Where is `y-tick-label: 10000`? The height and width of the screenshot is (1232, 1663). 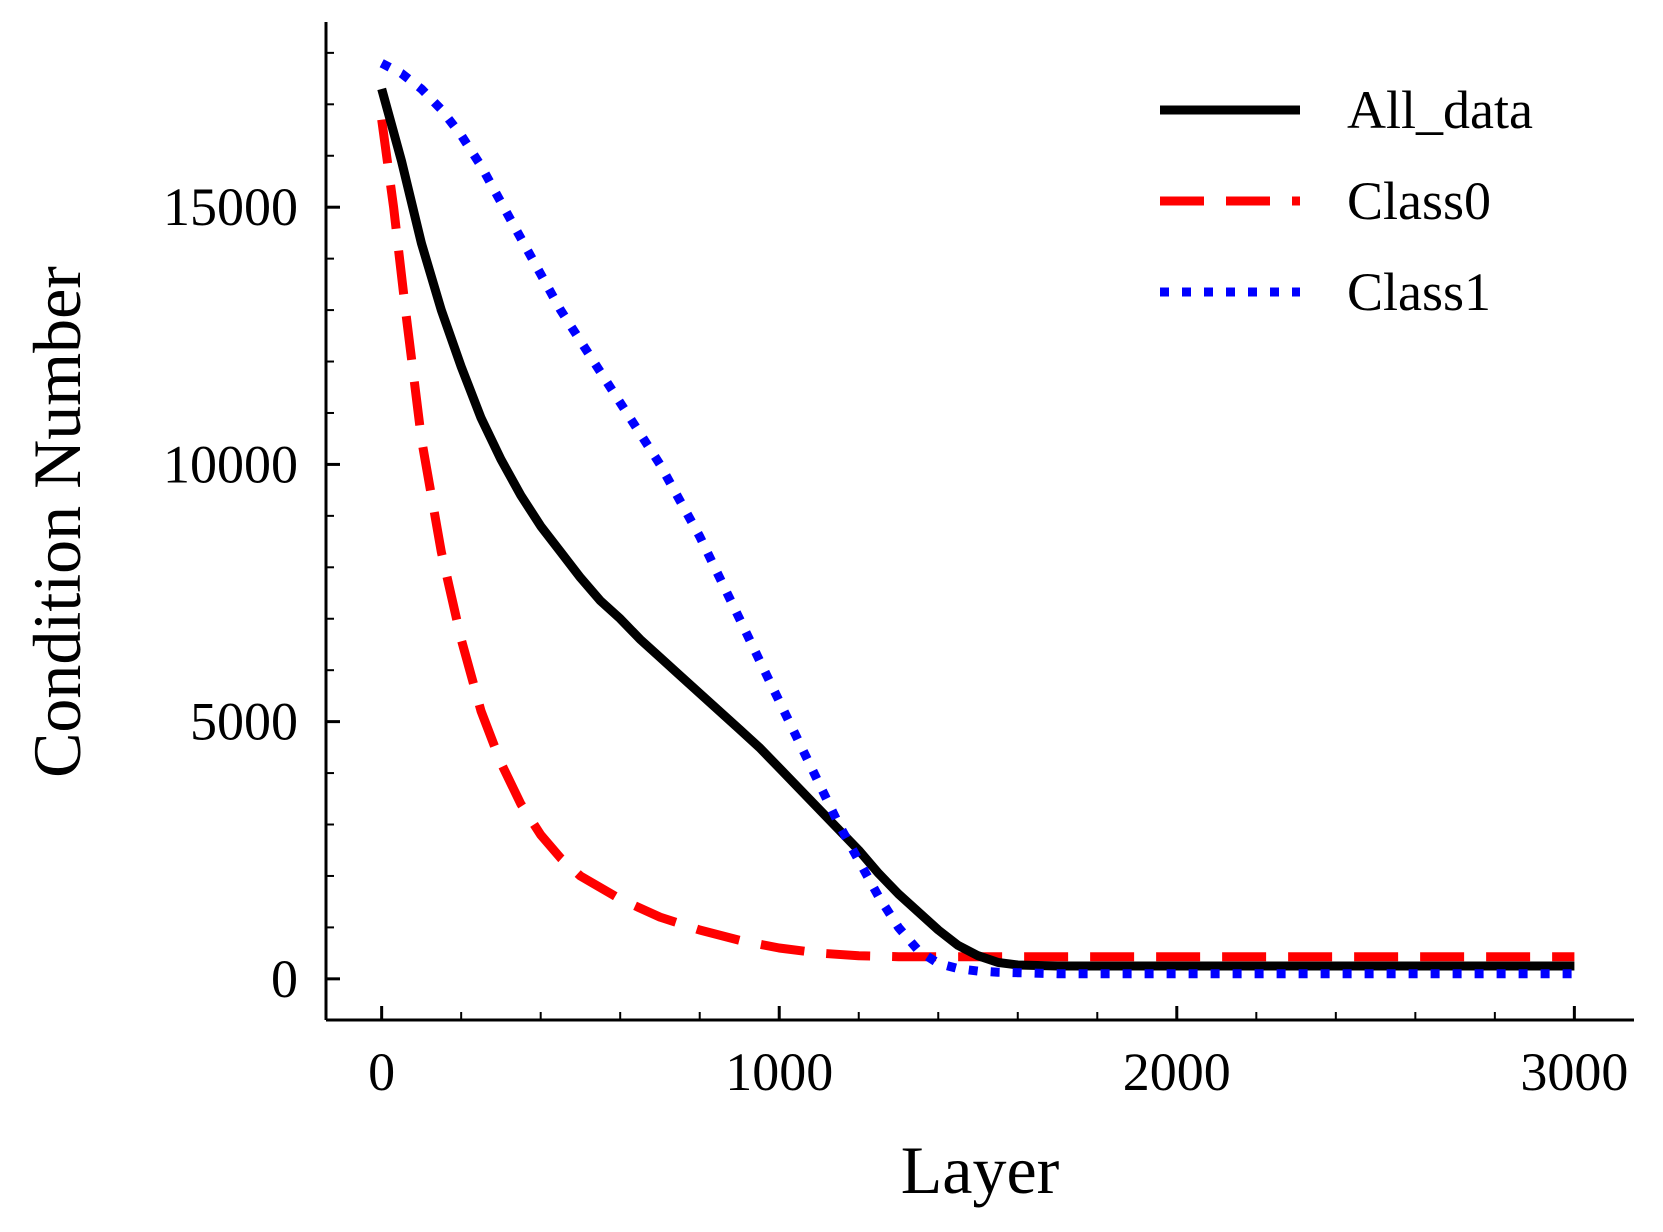 y-tick-label: 10000 is located at coordinates (230, 464).